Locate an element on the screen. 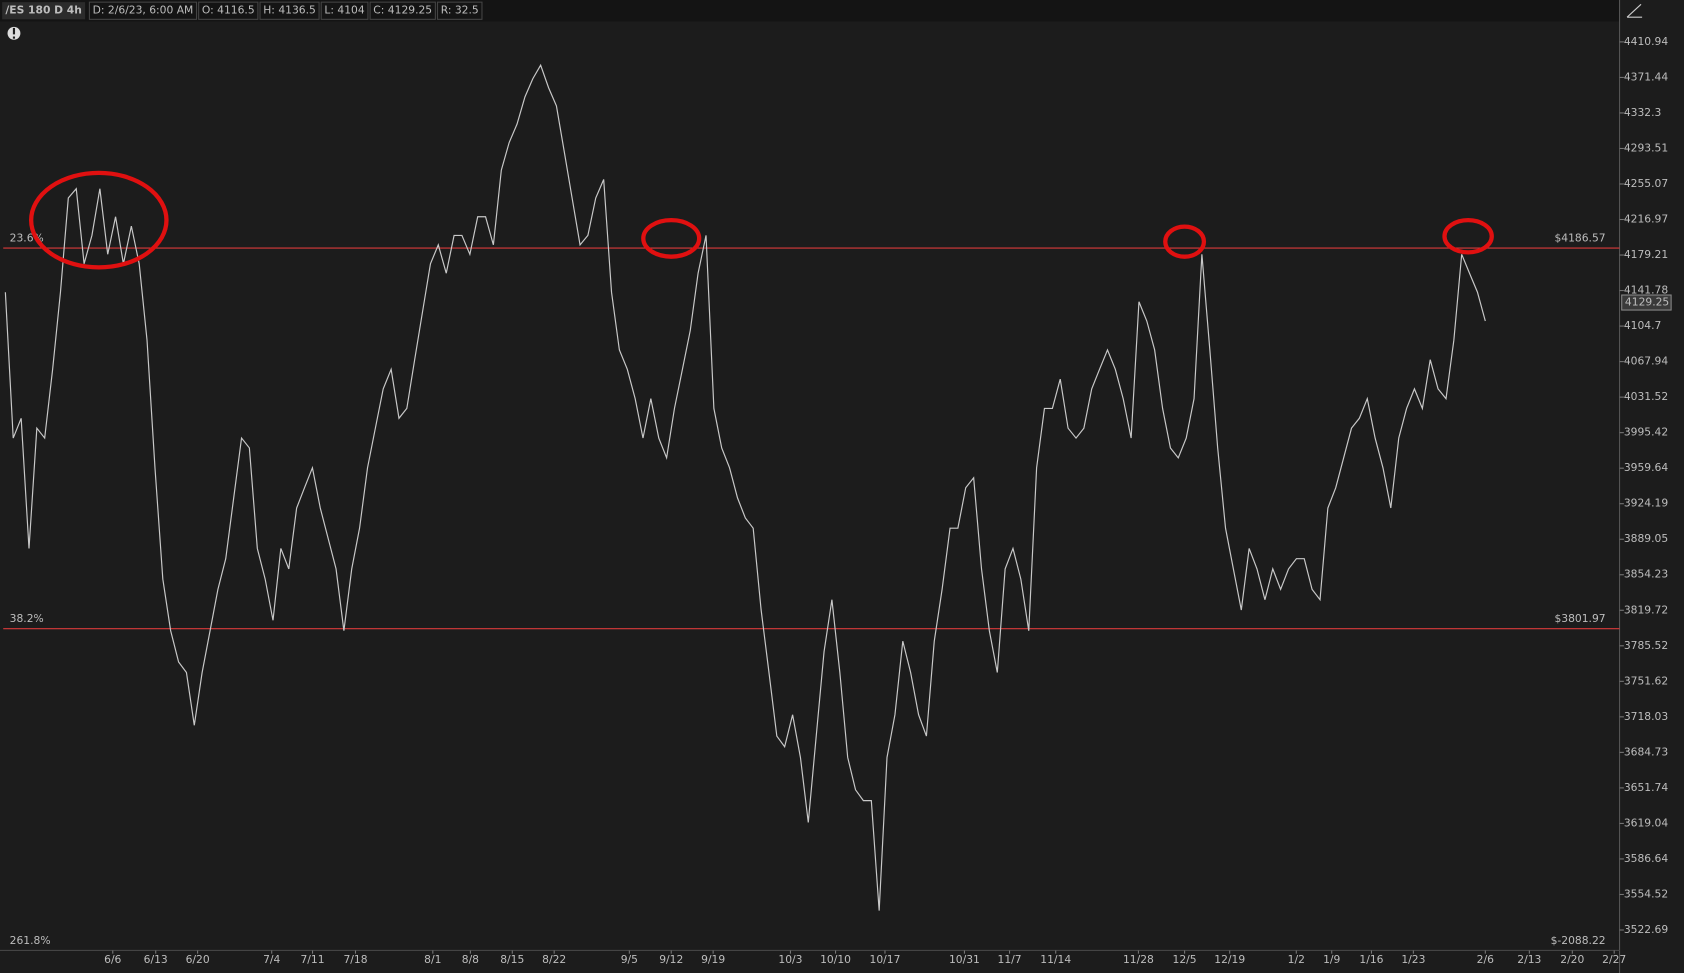 The width and height of the screenshot is (1684, 973). x-tick-label: 8/1 is located at coordinates (432, 959).